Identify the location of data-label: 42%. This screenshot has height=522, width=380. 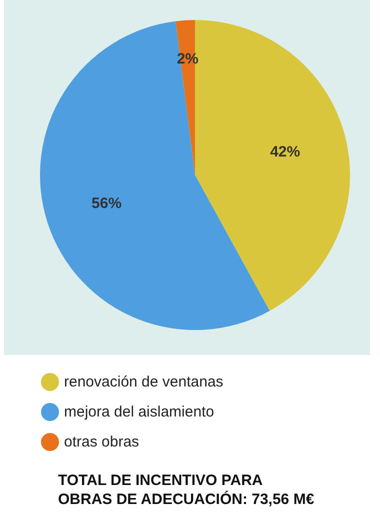
(285, 151).